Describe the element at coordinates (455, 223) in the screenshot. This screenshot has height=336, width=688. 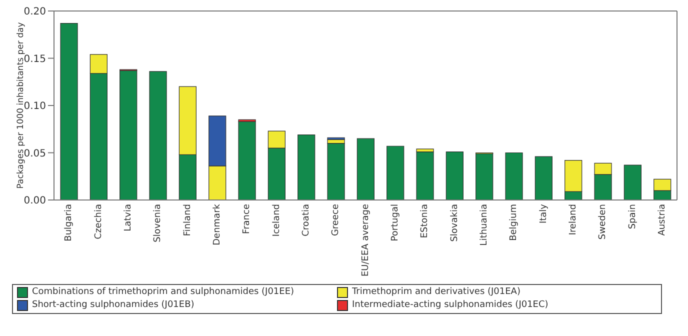
I see `x-tick-label: Slovakia` at that location.